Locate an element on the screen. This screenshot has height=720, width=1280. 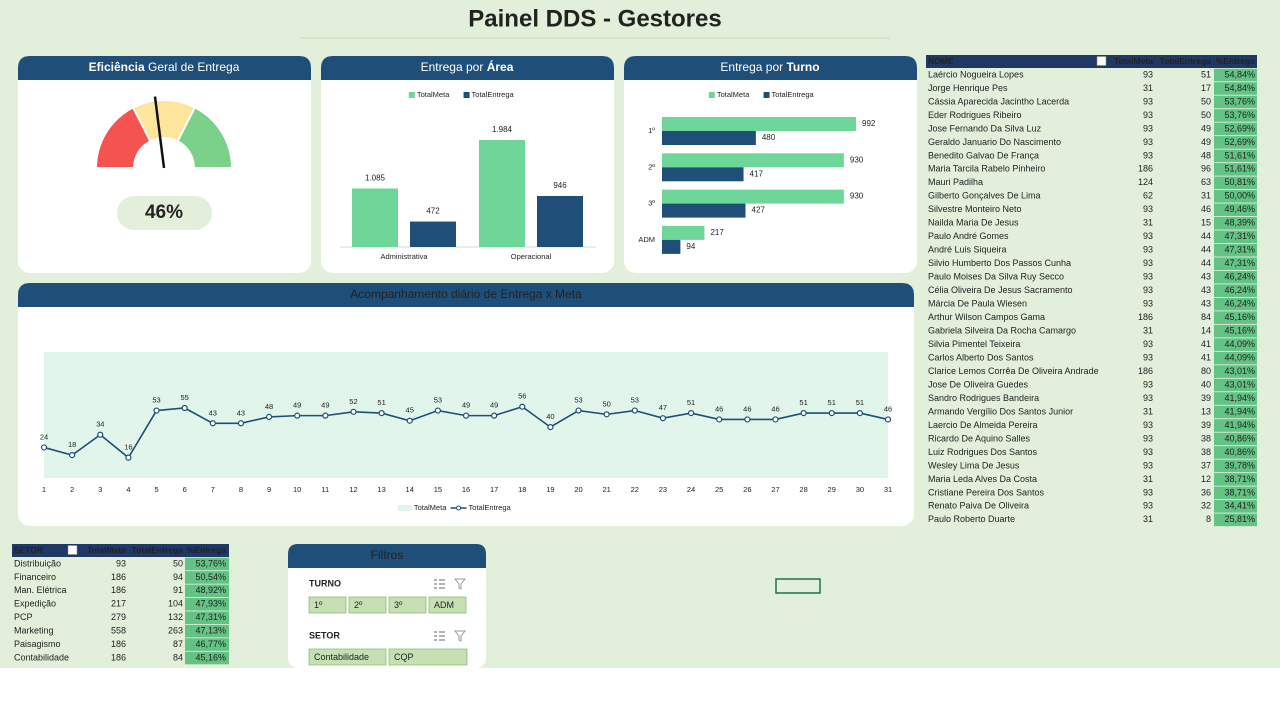
data-label: 34 is located at coordinates (100, 424).